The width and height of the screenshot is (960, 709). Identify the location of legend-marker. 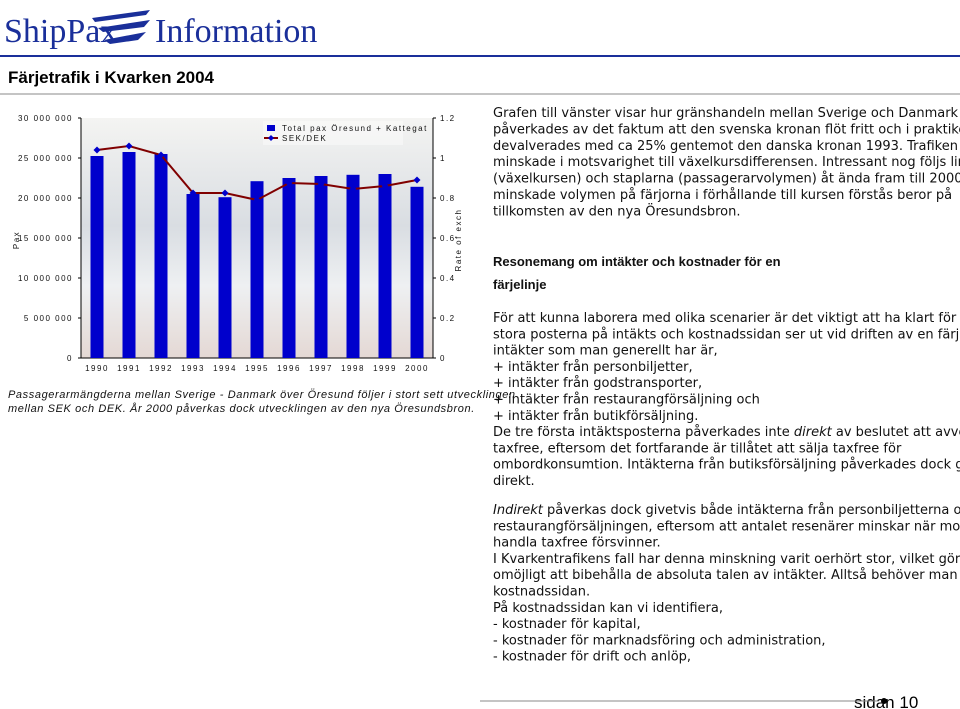
(271, 138).